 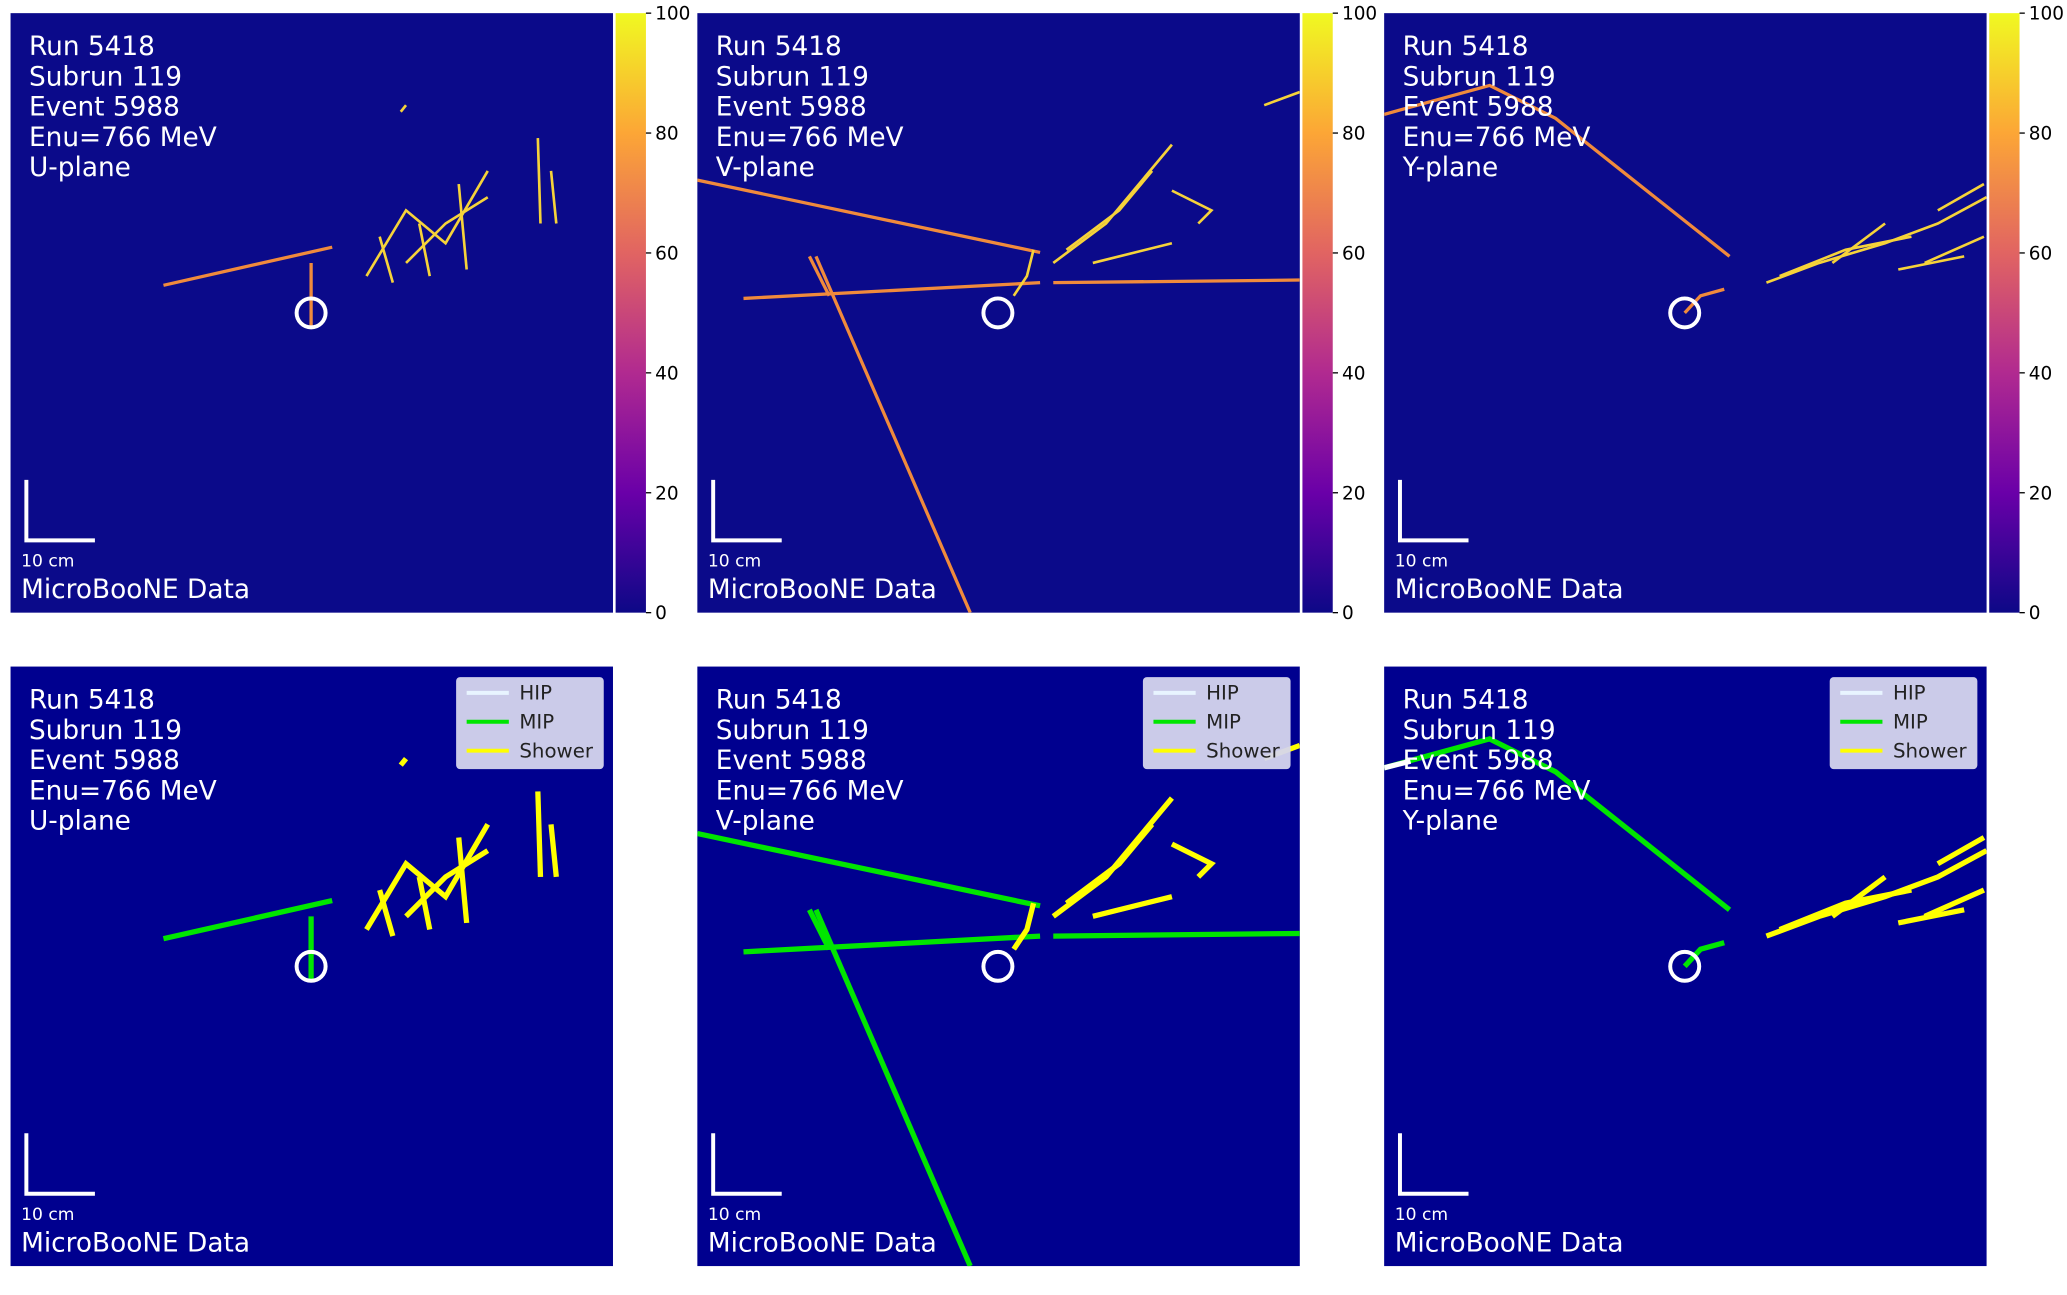 What do you see at coordinates (1222, 692) in the screenshot?
I see `legend-label: HIP` at bounding box center [1222, 692].